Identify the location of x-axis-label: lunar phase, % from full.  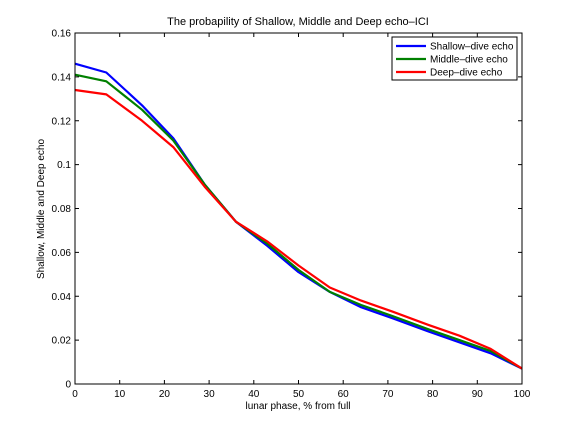
(297, 406).